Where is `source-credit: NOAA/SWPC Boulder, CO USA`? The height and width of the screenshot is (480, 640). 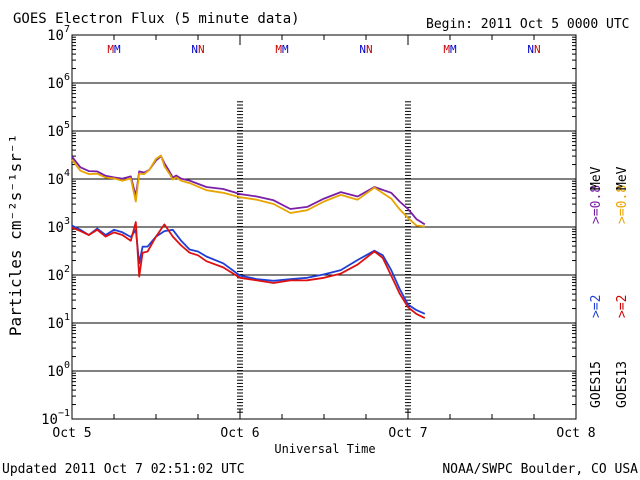
source-credit: NOAA/SWPC Boulder, CO USA is located at coordinates (540, 469).